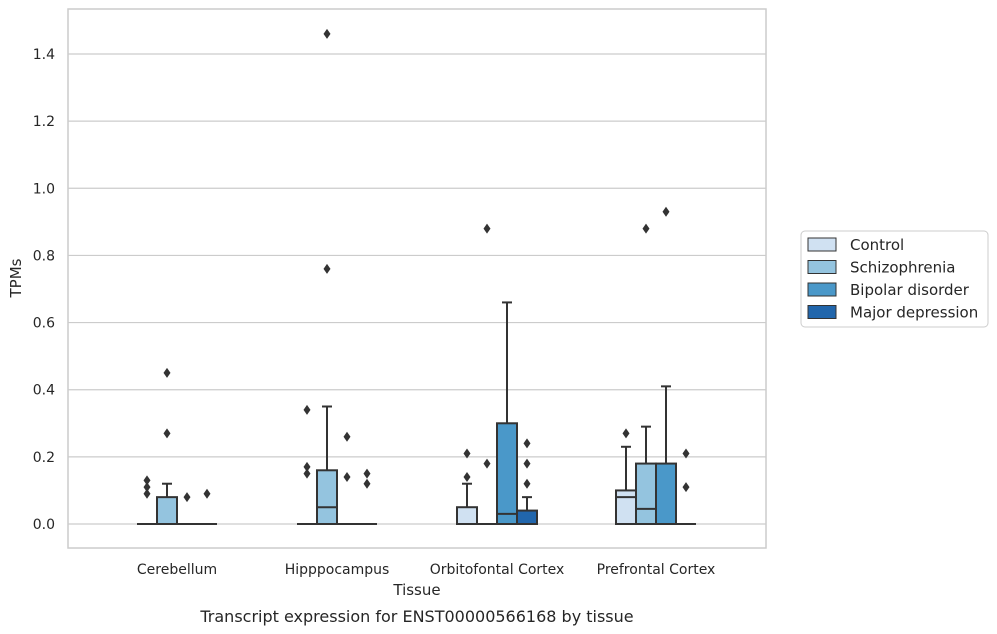 The height and width of the screenshot is (634, 997). Describe the element at coordinates (877, 245) in the screenshot. I see `legend-label: Control` at that location.